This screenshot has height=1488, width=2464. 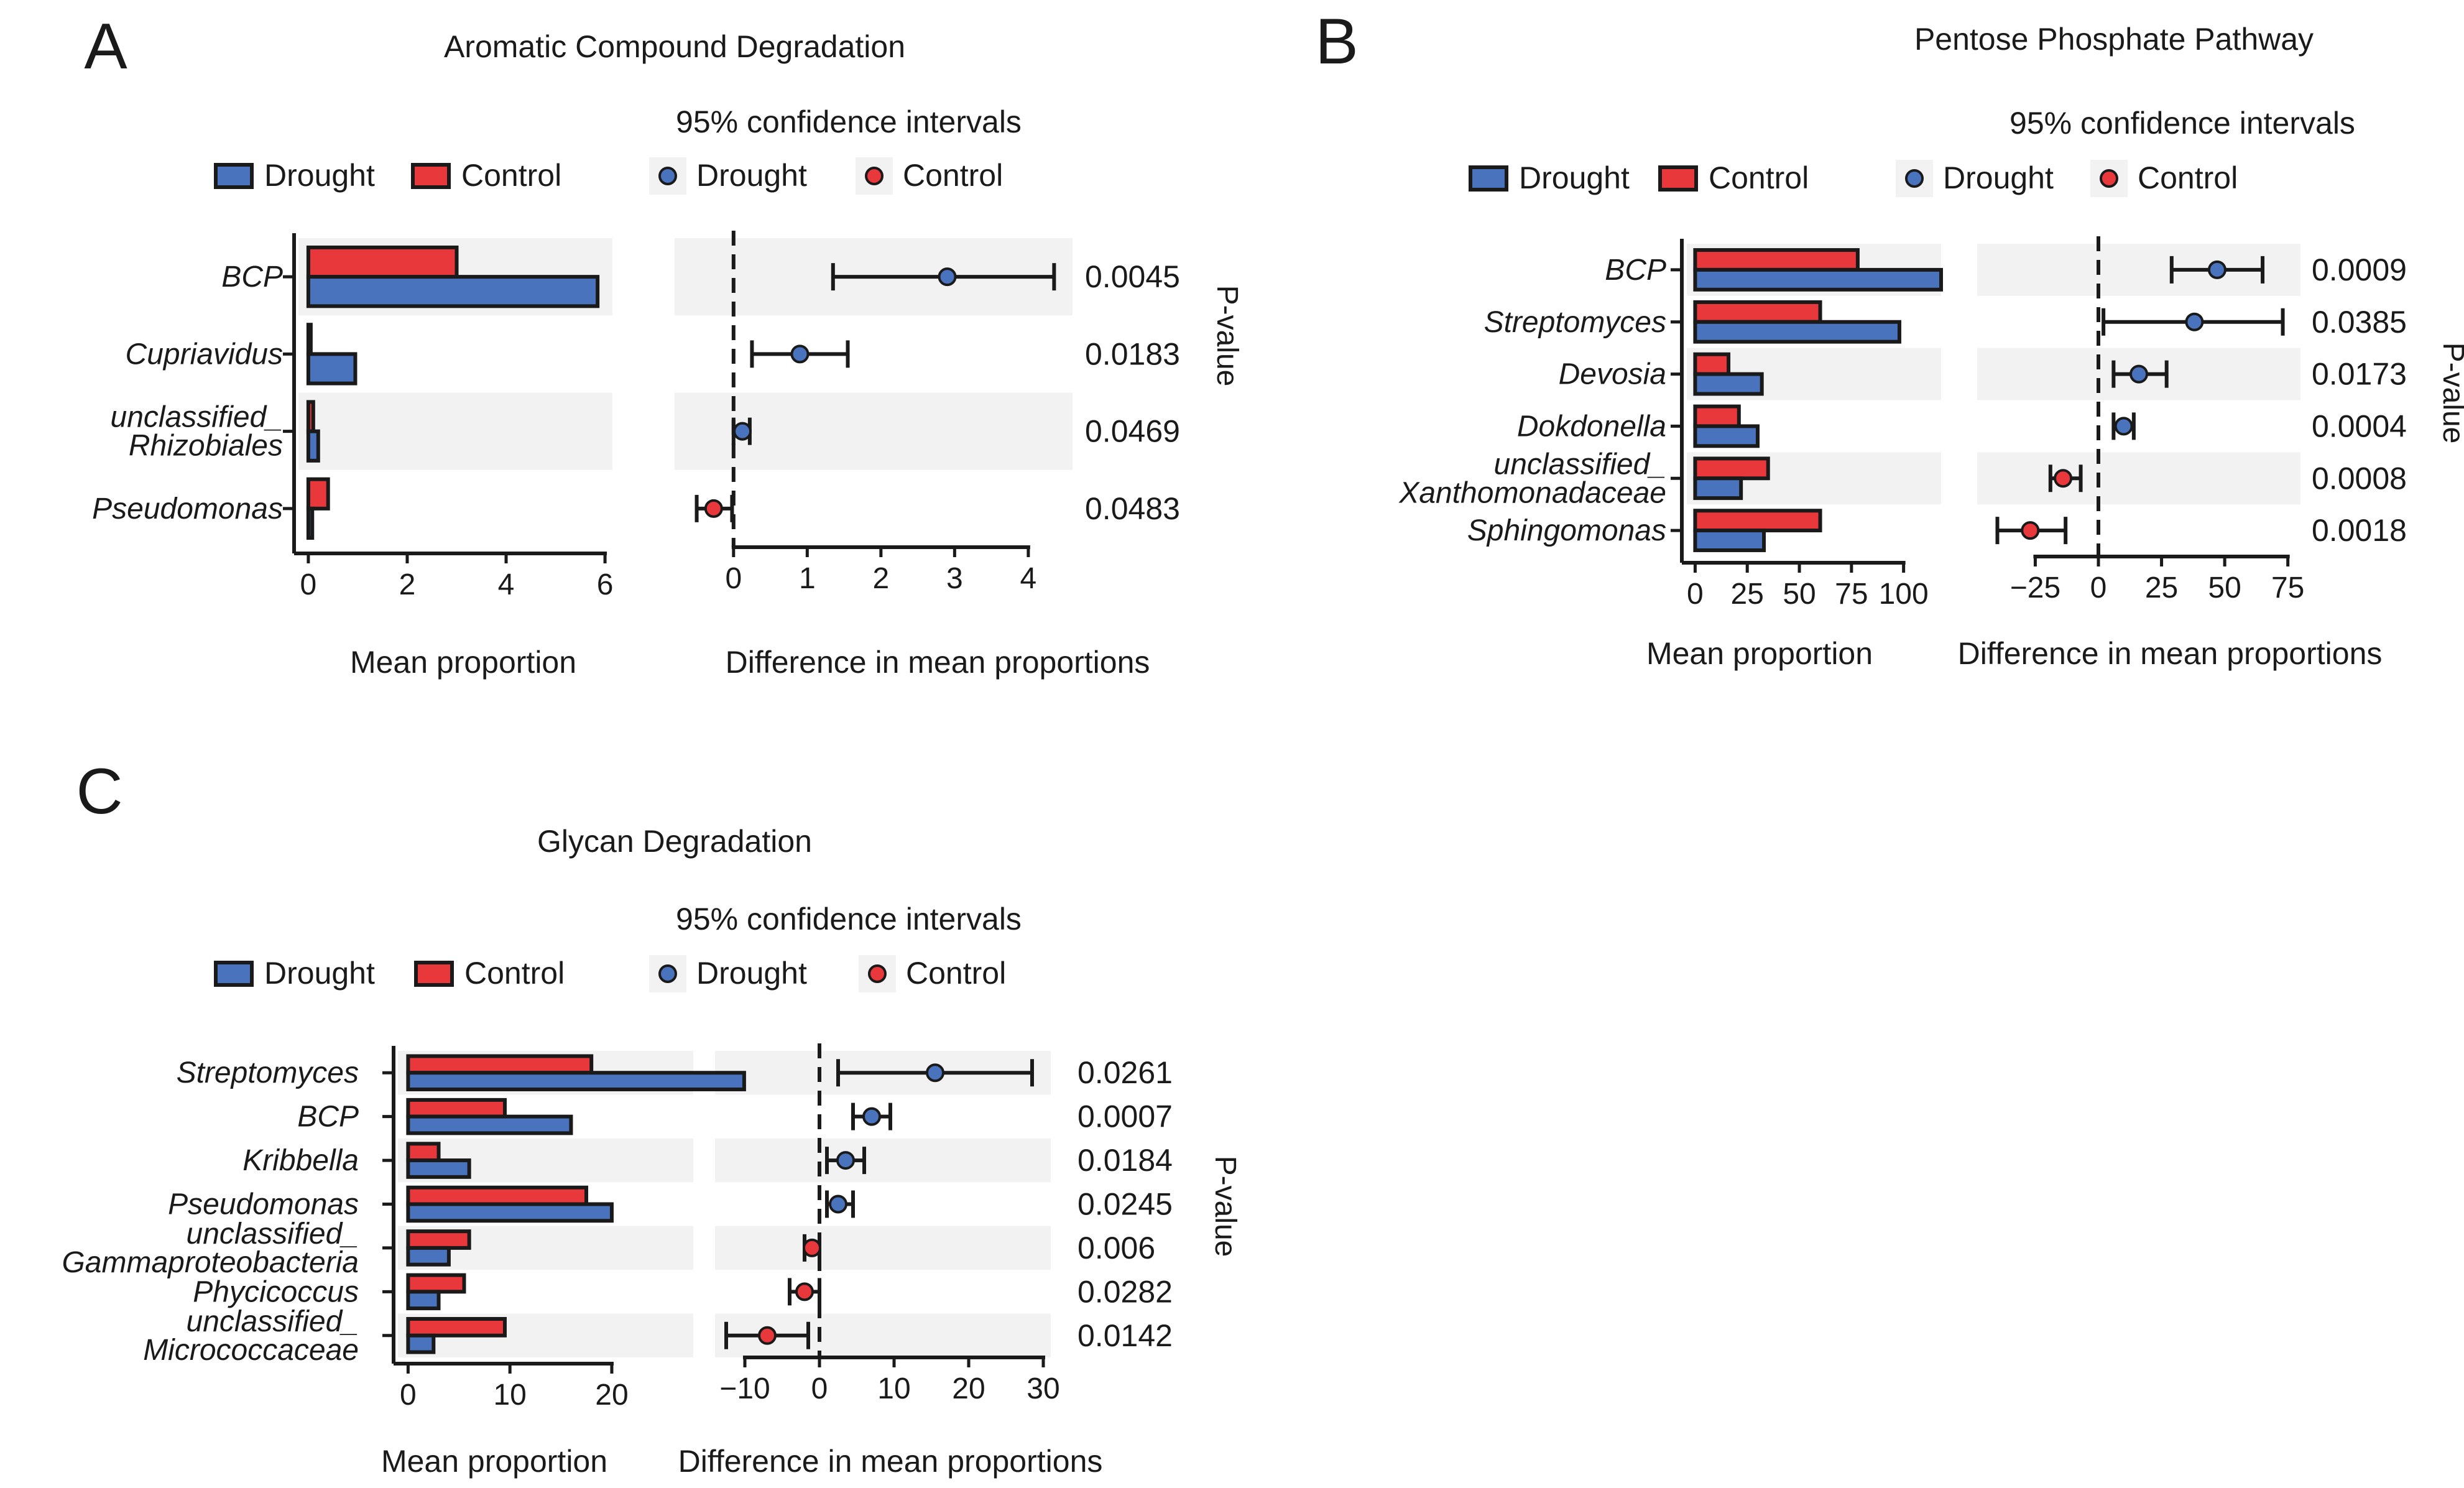 I want to click on ci-point-unclassified-gammaproteobacteria, so click(x=812, y=1247).